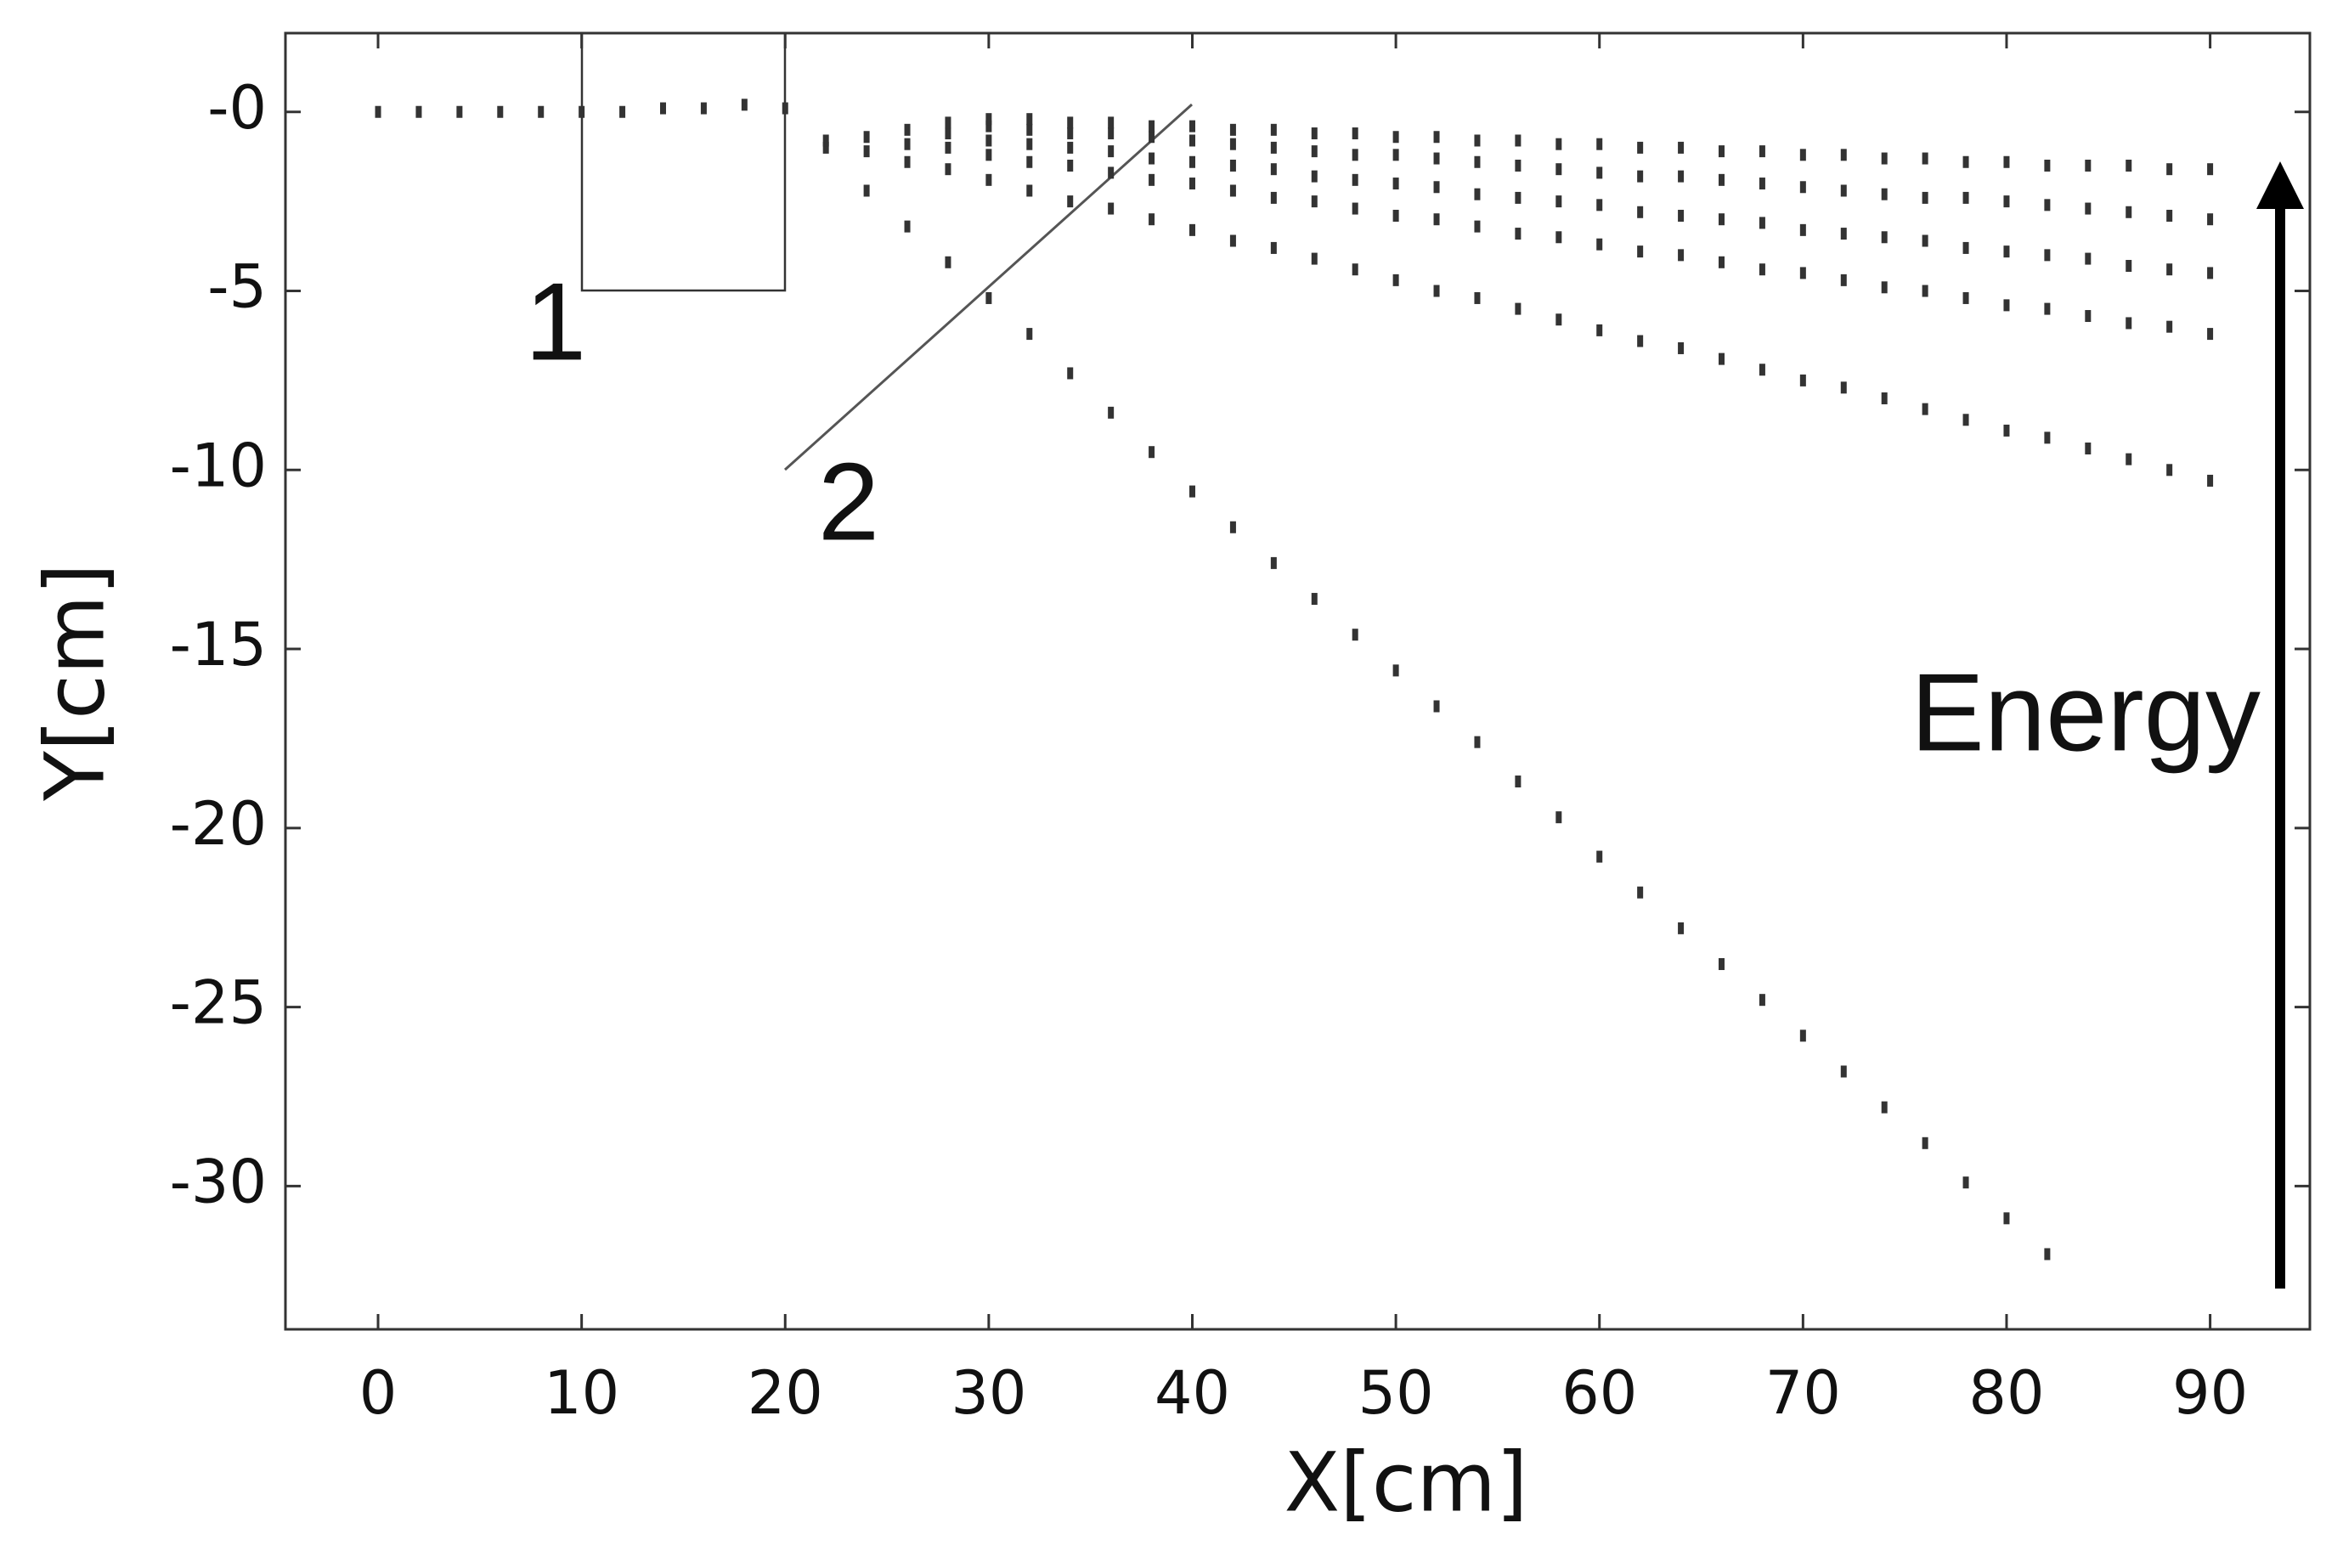 This screenshot has height=1568, width=2343. What do you see at coordinates (555, 321) in the screenshot?
I see `annotation: 1` at bounding box center [555, 321].